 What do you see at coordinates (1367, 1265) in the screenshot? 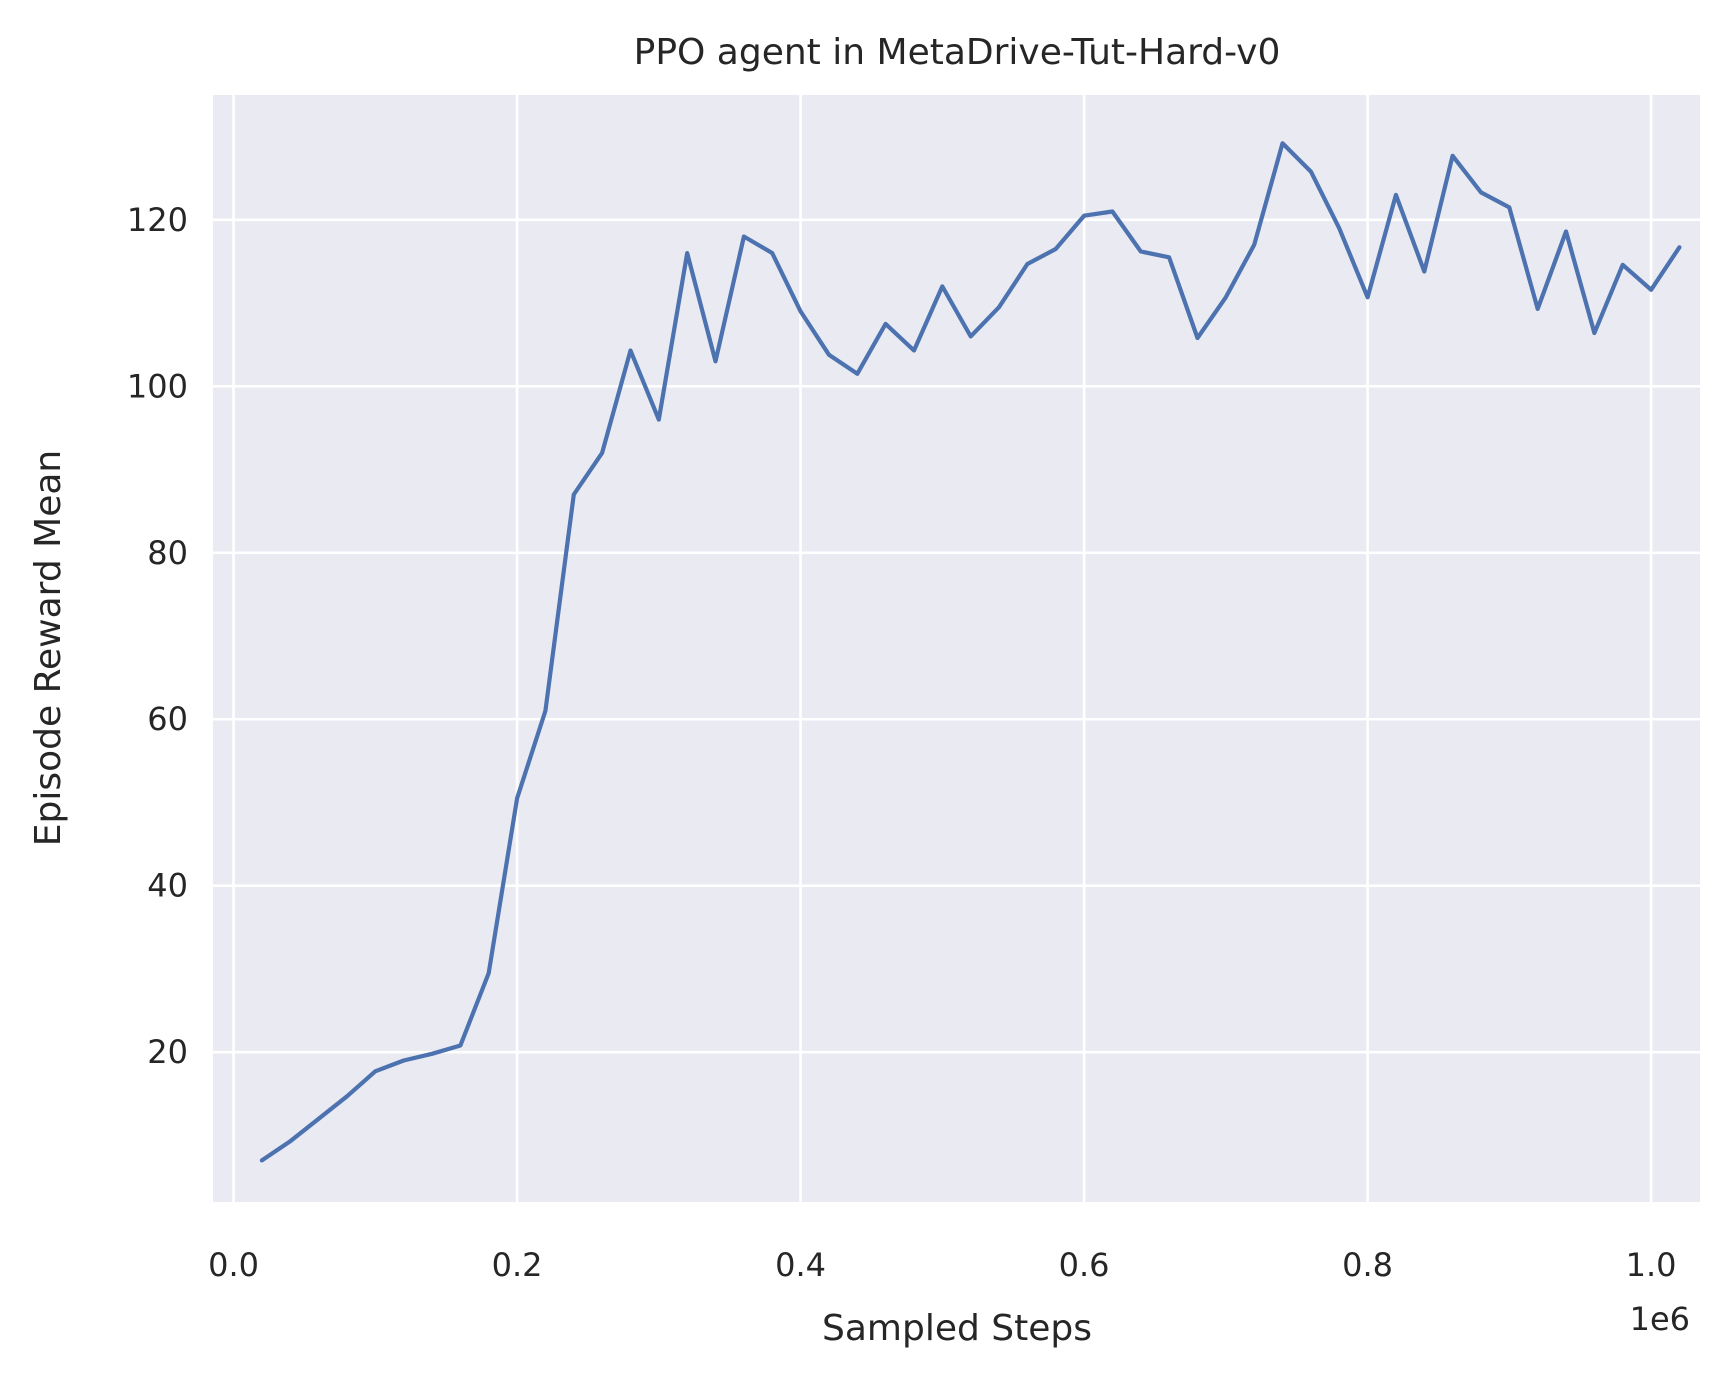
I see `x-tick-label: 0.8` at bounding box center [1367, 1265].